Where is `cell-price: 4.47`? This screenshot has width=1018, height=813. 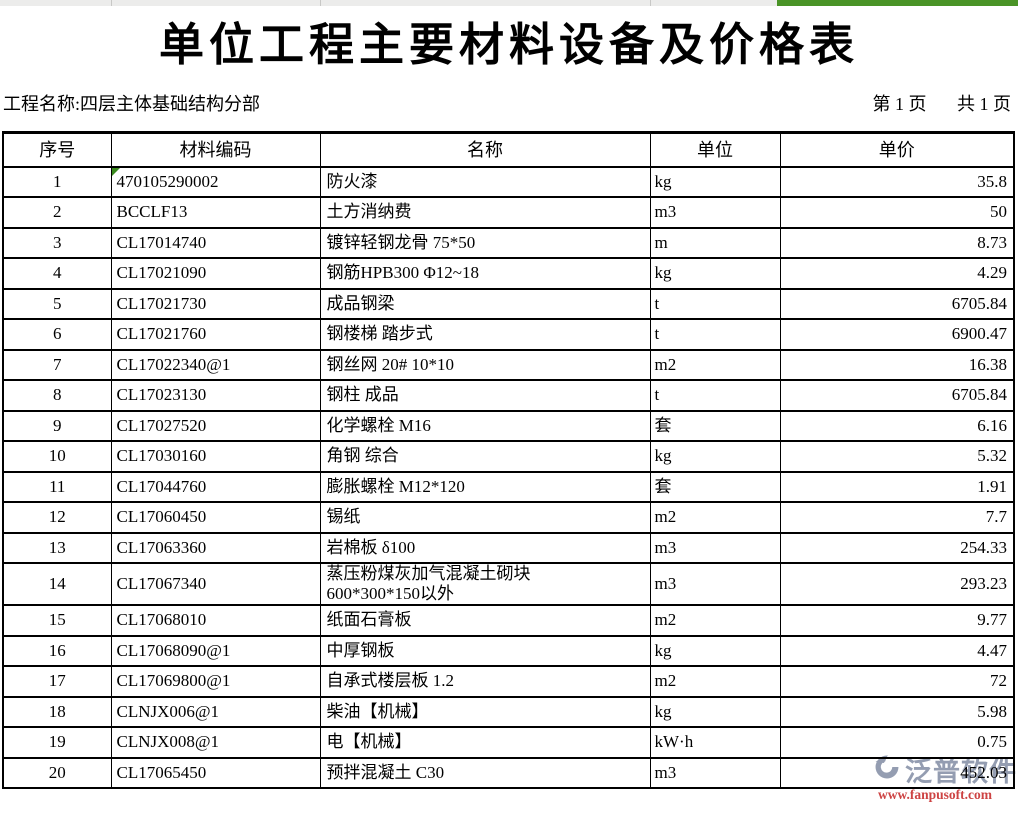 cell-price: 4.47 is located at coordinates (897, 651).